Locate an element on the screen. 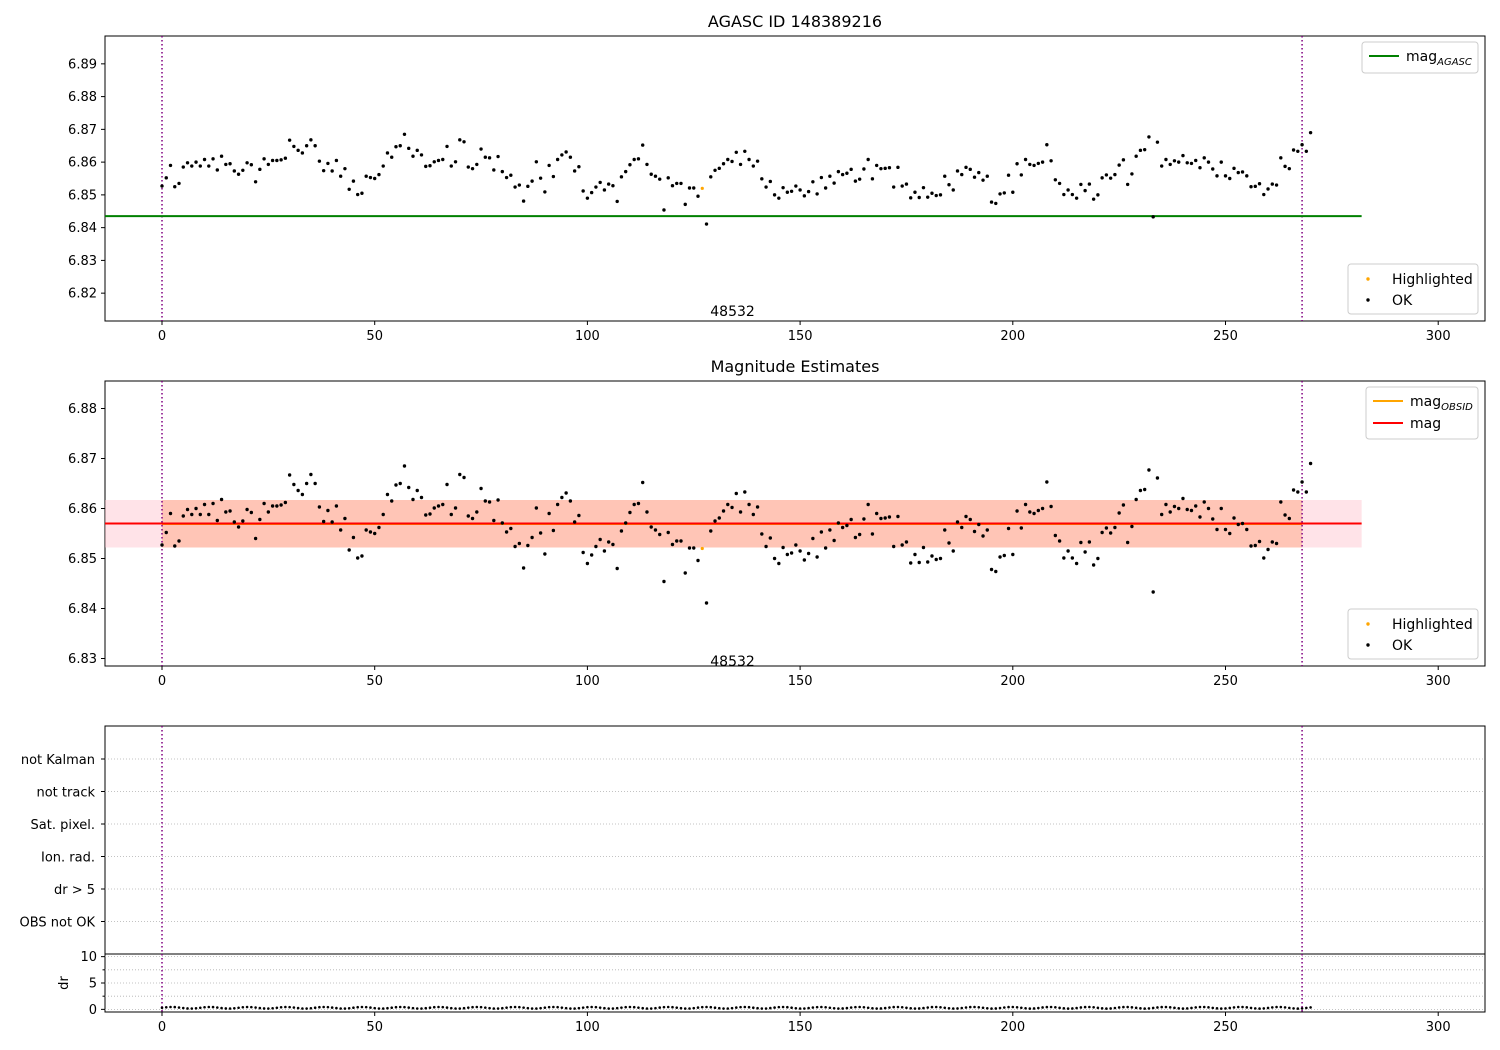  middle-legend-line-subscript: OBSID is located at coordinates (1457, 407).